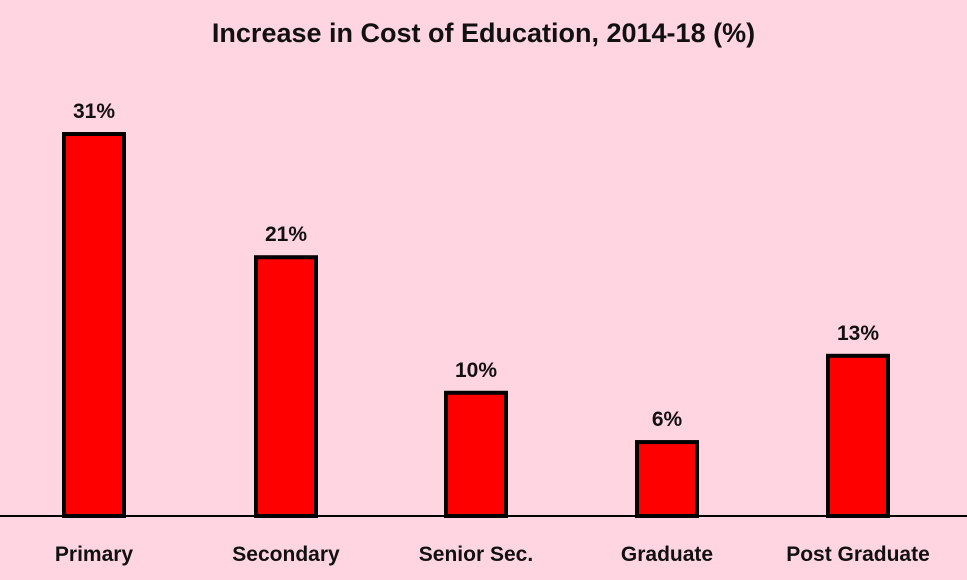 Image resolution: width=967 pixels, height=580 pixels. I want to click on category-label: Primary, so click(94, 554).